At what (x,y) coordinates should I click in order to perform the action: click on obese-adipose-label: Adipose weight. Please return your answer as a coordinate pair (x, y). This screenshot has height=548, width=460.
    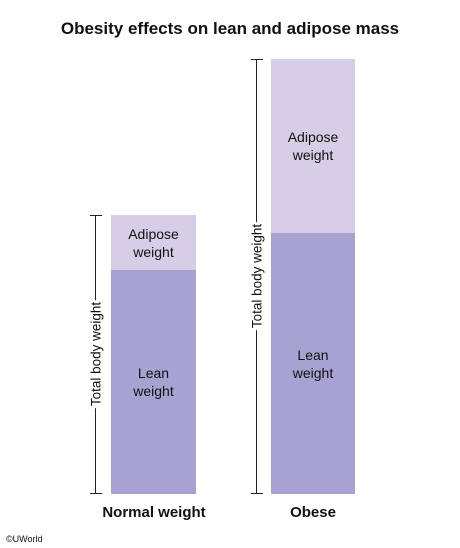
    Looking at the image, I should click on (313, 146).